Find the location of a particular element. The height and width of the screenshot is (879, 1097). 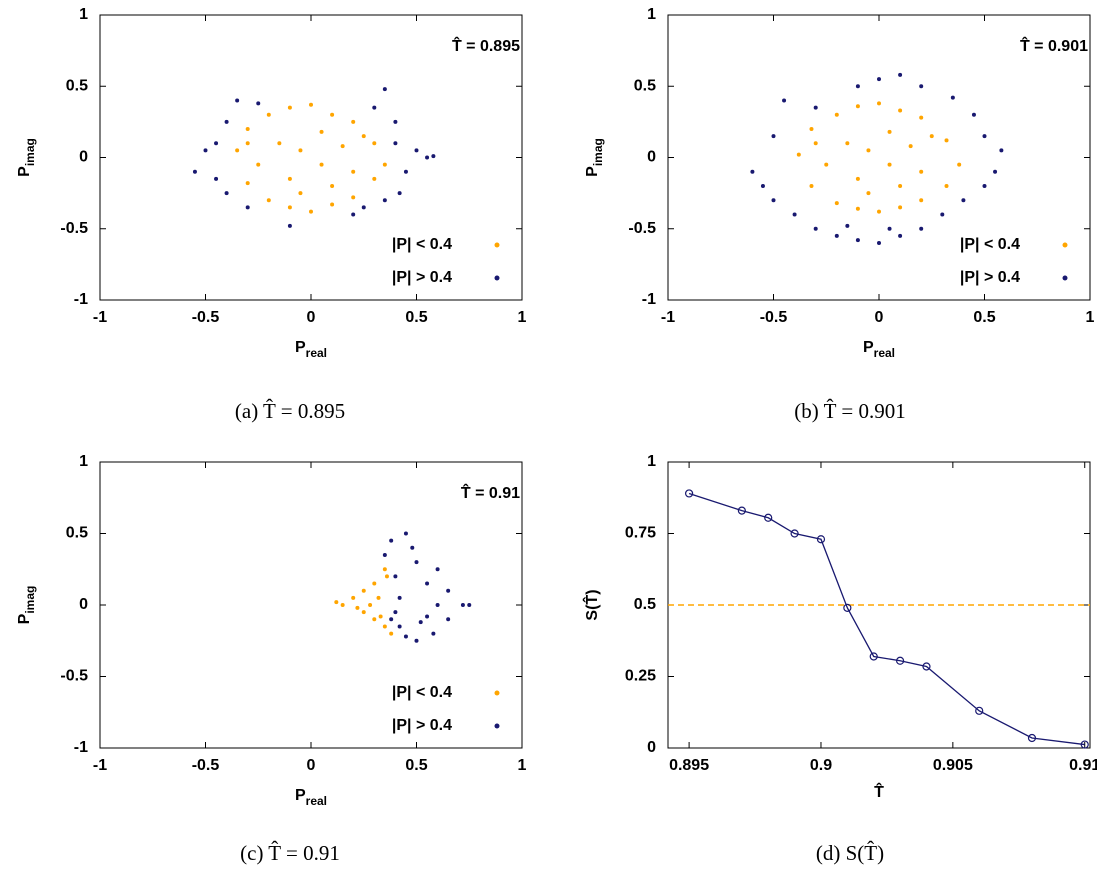

legend-label: |P| > 0.4 is located at coordinates (990, 277).